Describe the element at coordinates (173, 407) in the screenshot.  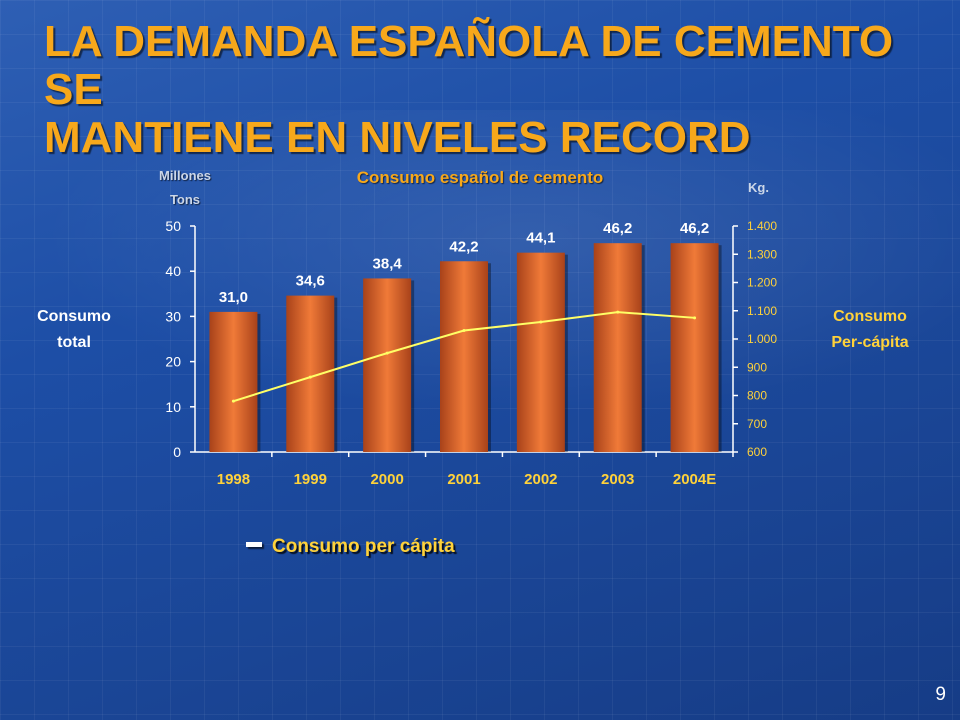
I see `left-tick-label: 10` at that location.